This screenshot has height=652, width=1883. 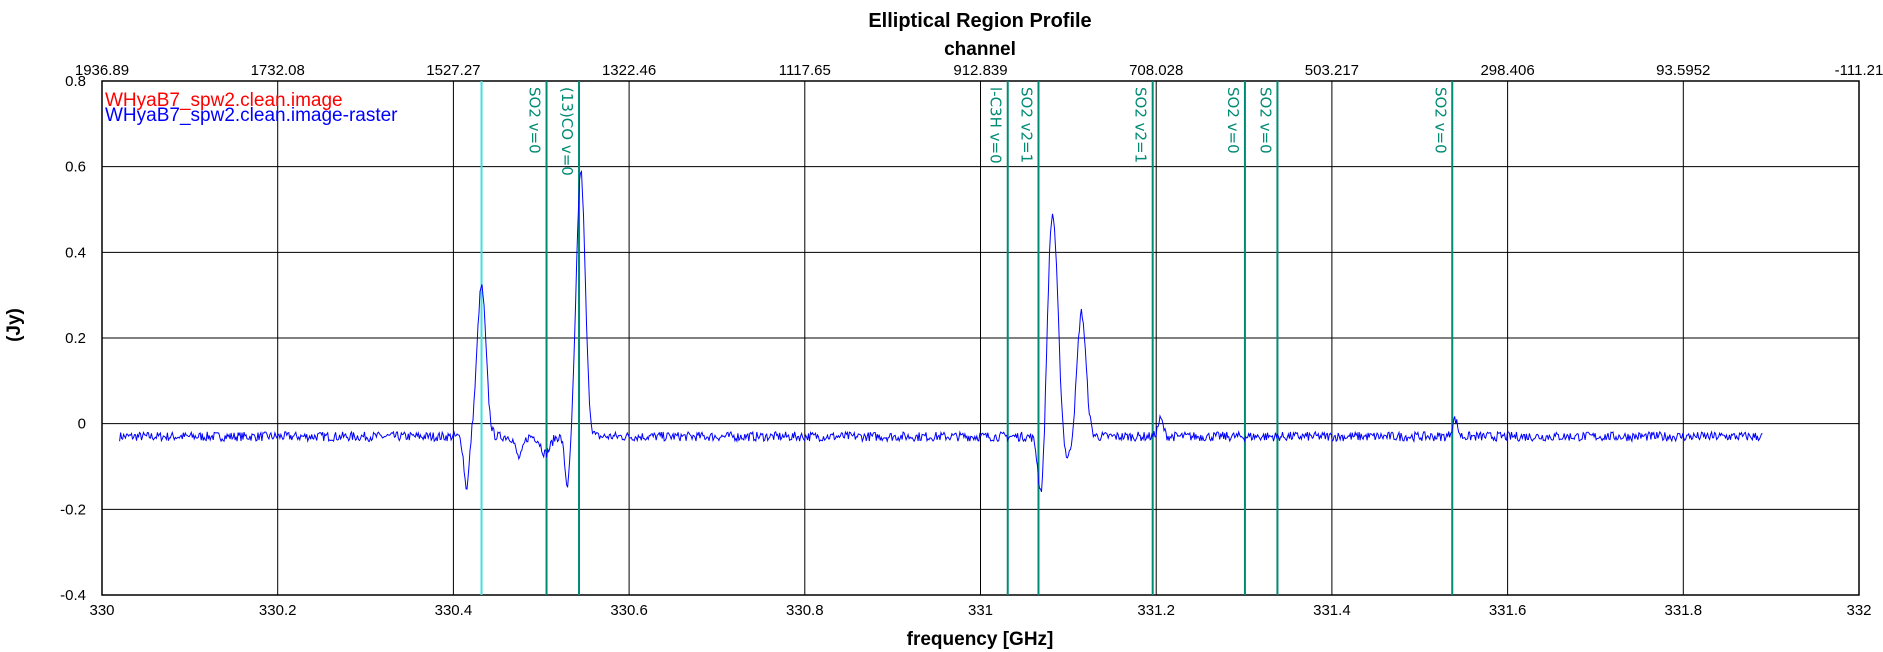 What do you see at coordinates (1858, 610) in the screenshot?
I see `x-tick-label: 332` at bounding box center [1858, 610].